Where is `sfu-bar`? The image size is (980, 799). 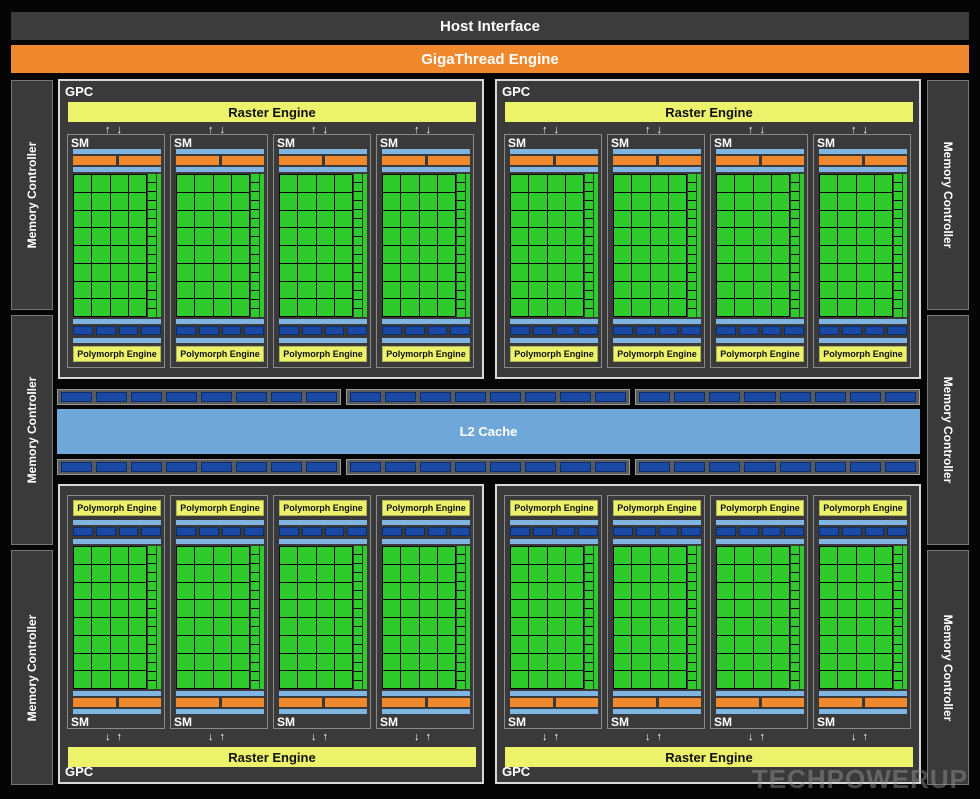
sfu-bar is located at coordinates (802, 617).